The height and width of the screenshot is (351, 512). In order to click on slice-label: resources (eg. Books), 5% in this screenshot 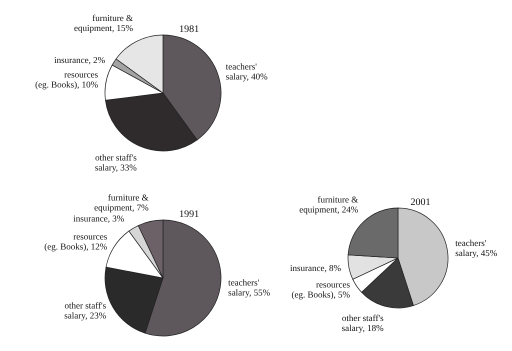, I will do `click(321, 290)`.